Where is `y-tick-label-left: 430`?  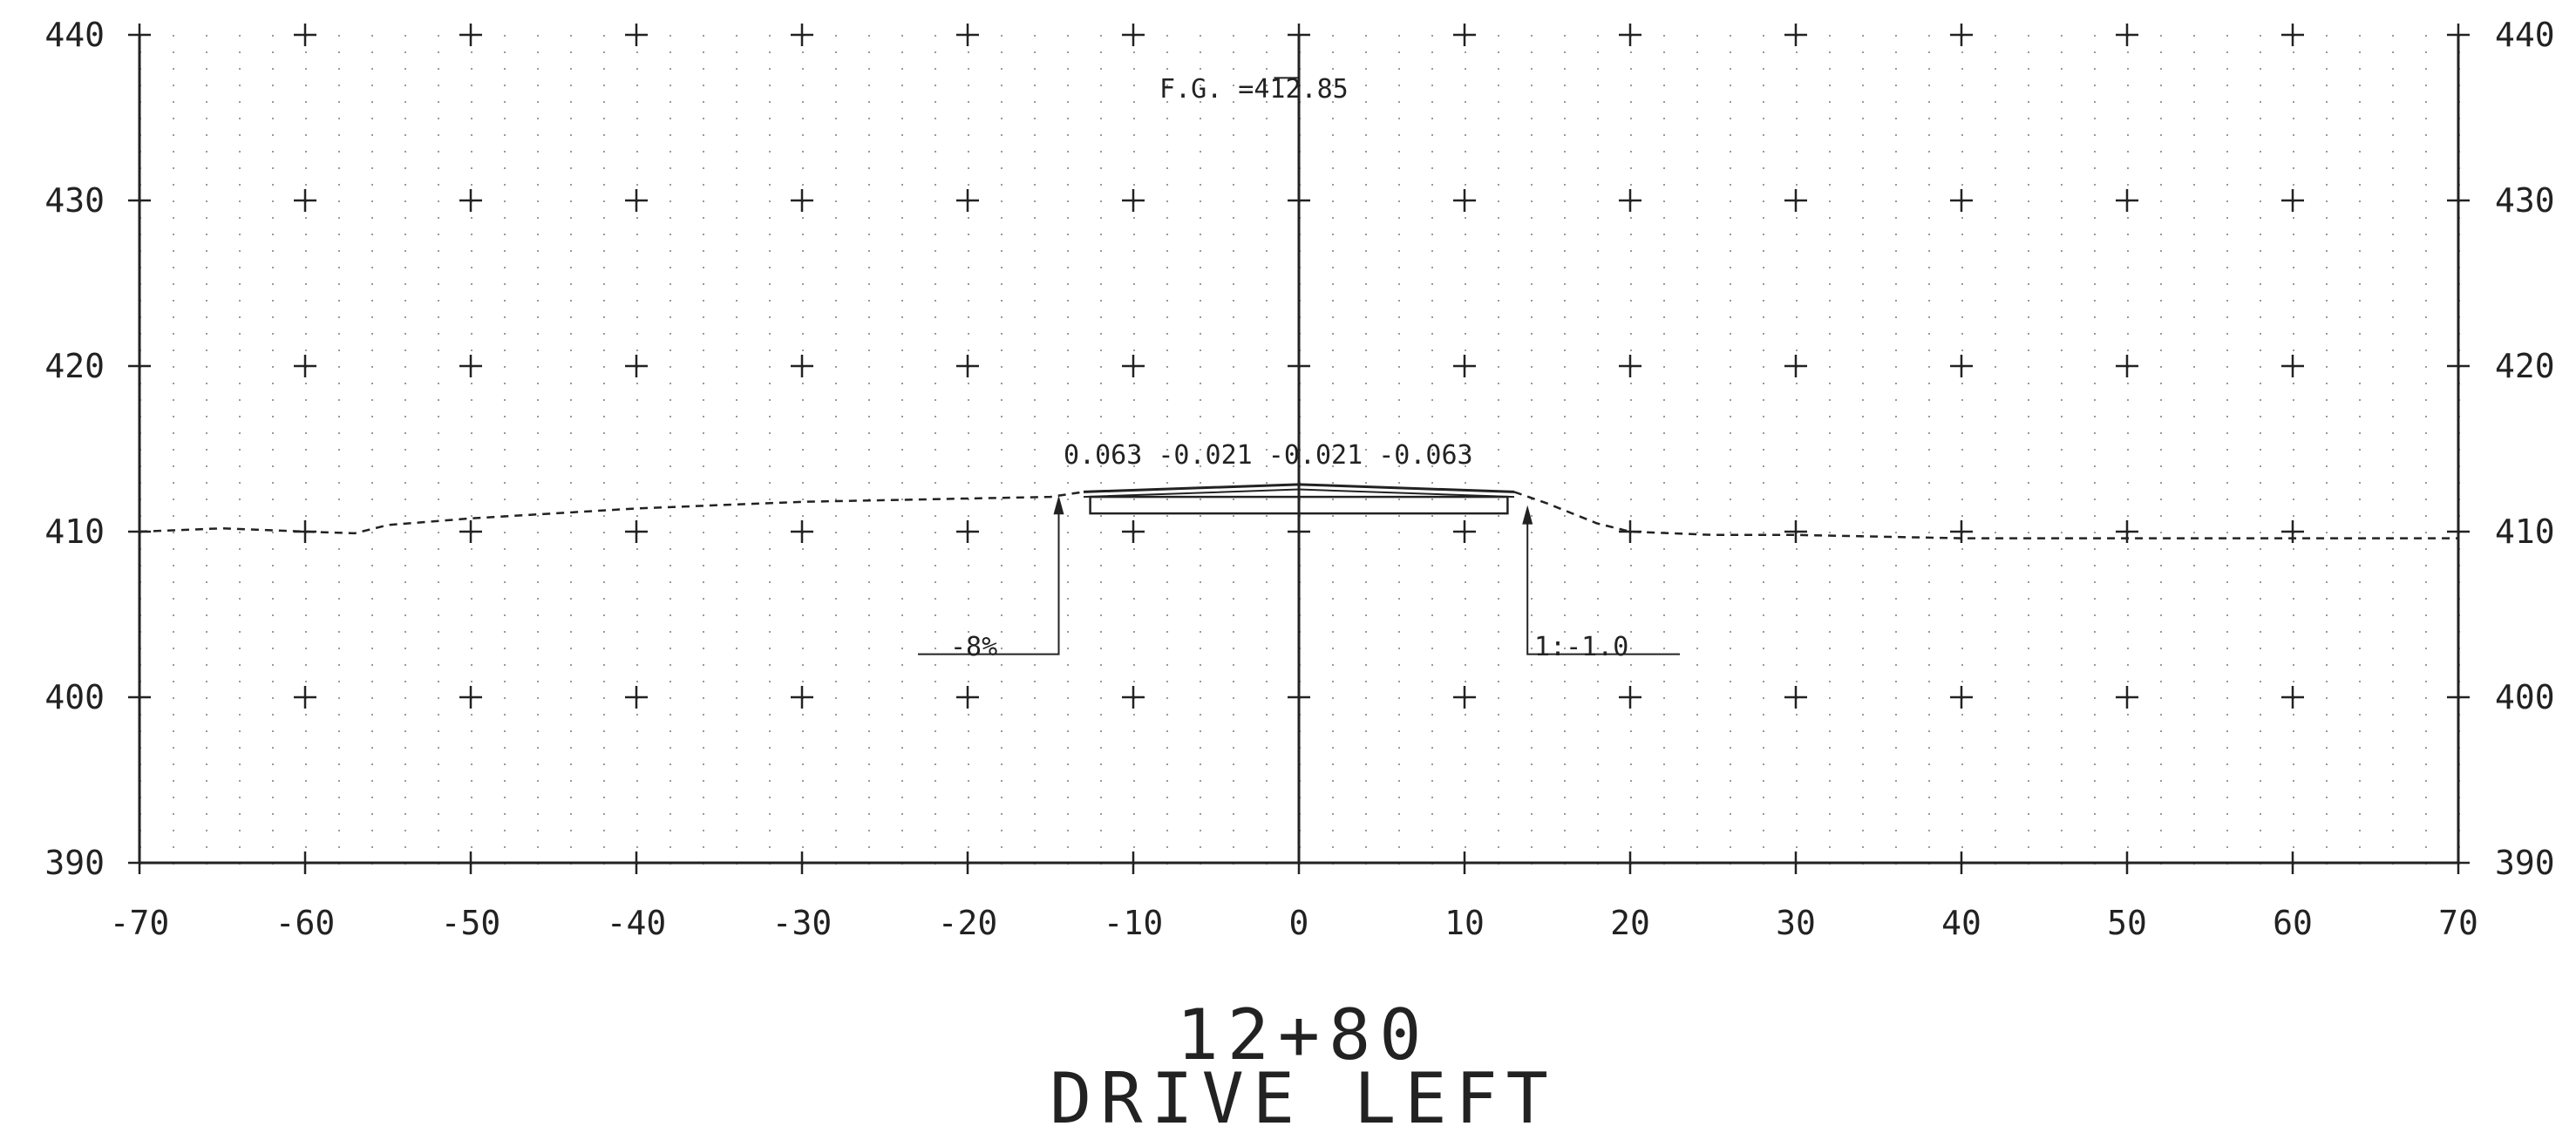 y-tick-label-left: 430 is located at coordinates (74, 200).